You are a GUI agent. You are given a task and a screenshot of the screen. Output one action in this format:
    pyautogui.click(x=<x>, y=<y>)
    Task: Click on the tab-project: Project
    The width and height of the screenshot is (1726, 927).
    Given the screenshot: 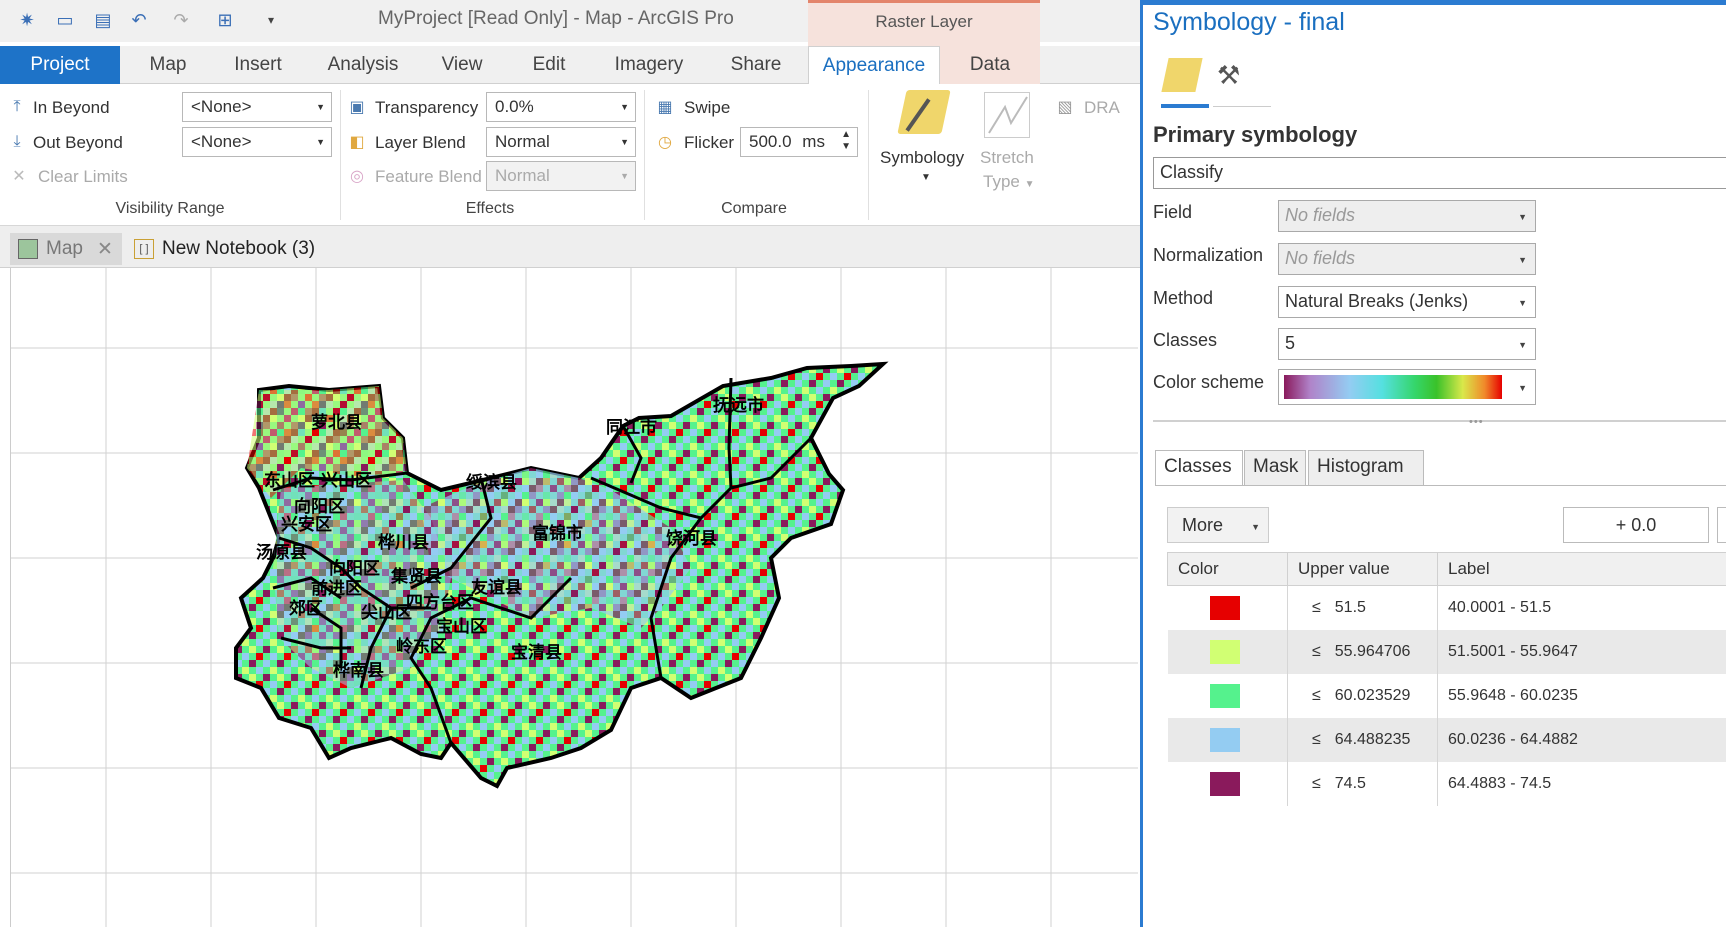 What is the action you would take?
    pyautogui.click(x=60, y=65)
    